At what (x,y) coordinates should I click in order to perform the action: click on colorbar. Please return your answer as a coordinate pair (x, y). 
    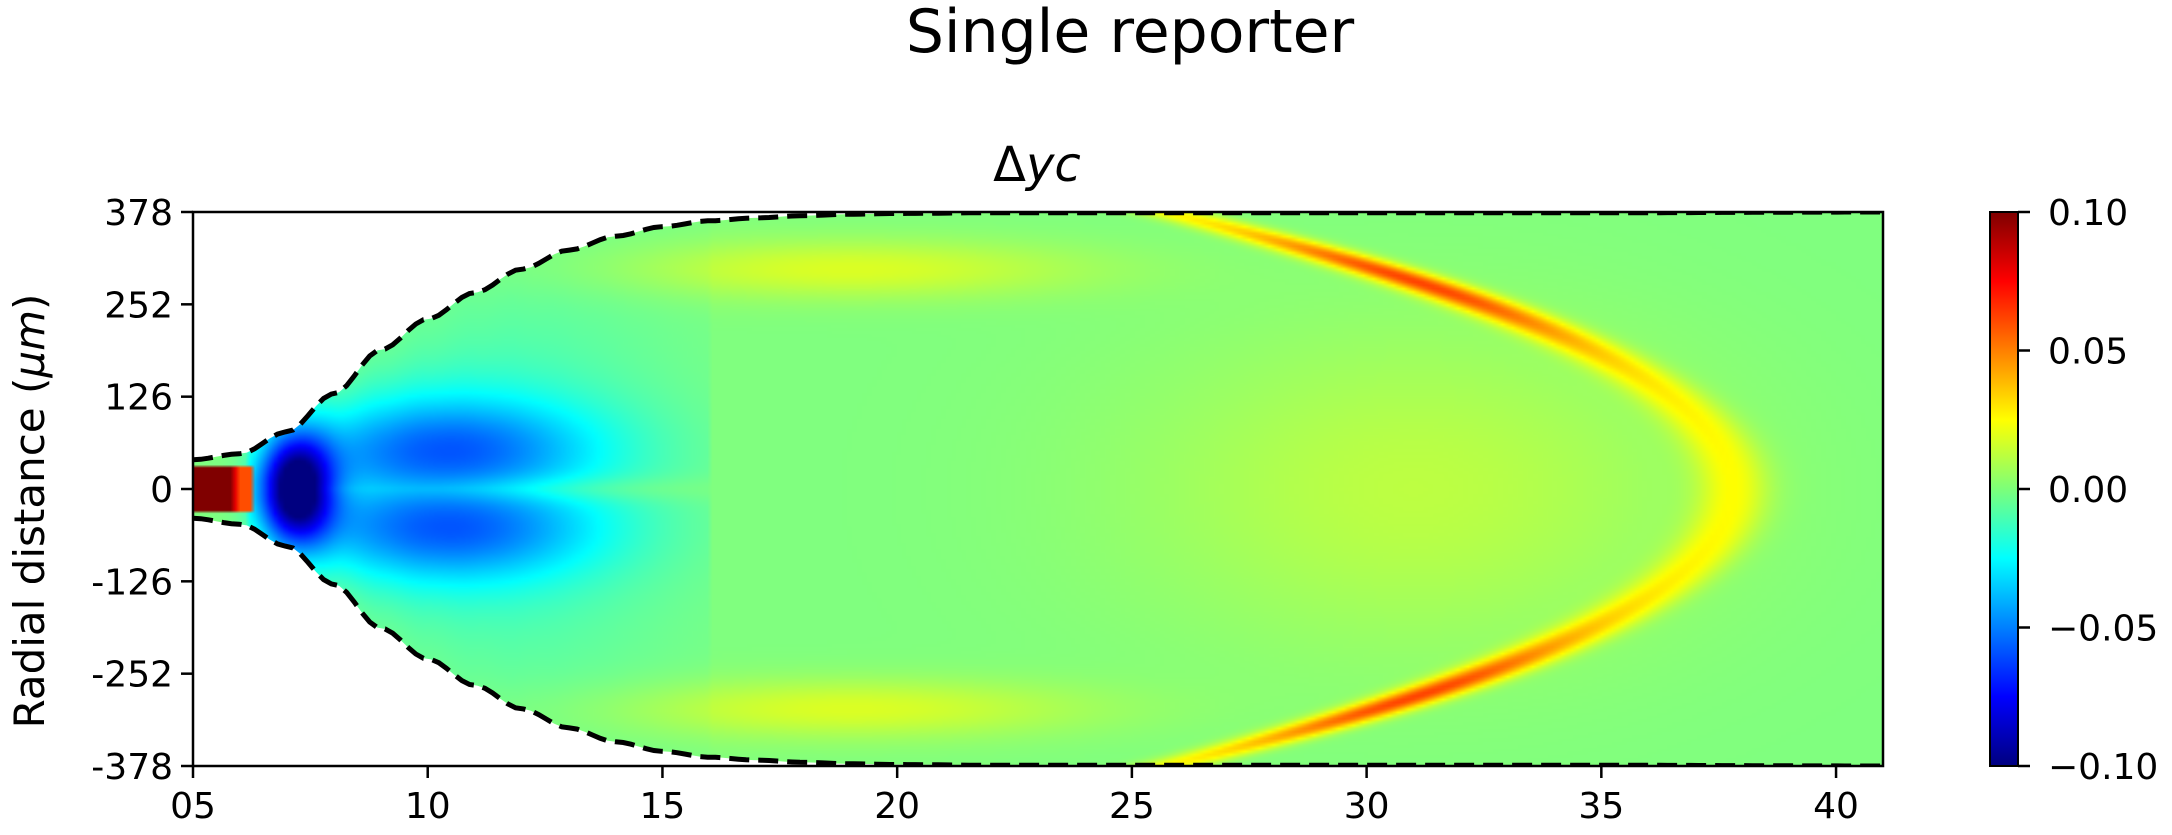
    Looking at the image, I should click on (2004, 489).